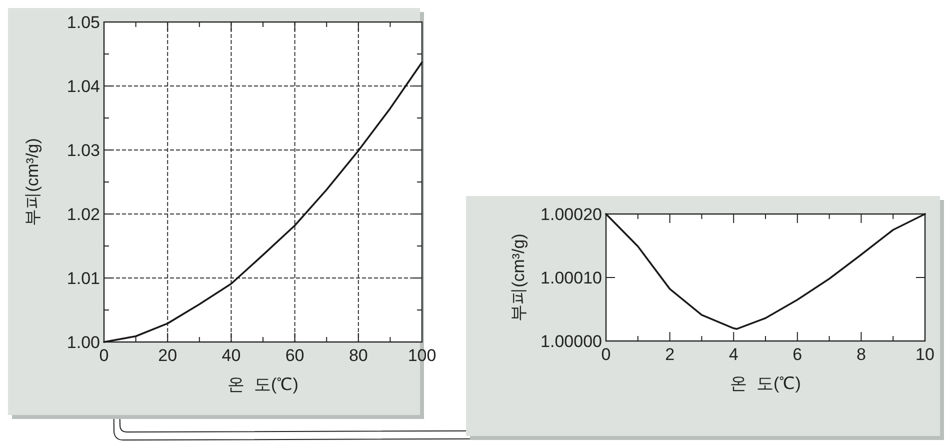 The image size is (948, 446). What do you see at coordinates (861, 354) in the screenshot?
I see `x-tick-label: 8` at bounding box center [861, 354].